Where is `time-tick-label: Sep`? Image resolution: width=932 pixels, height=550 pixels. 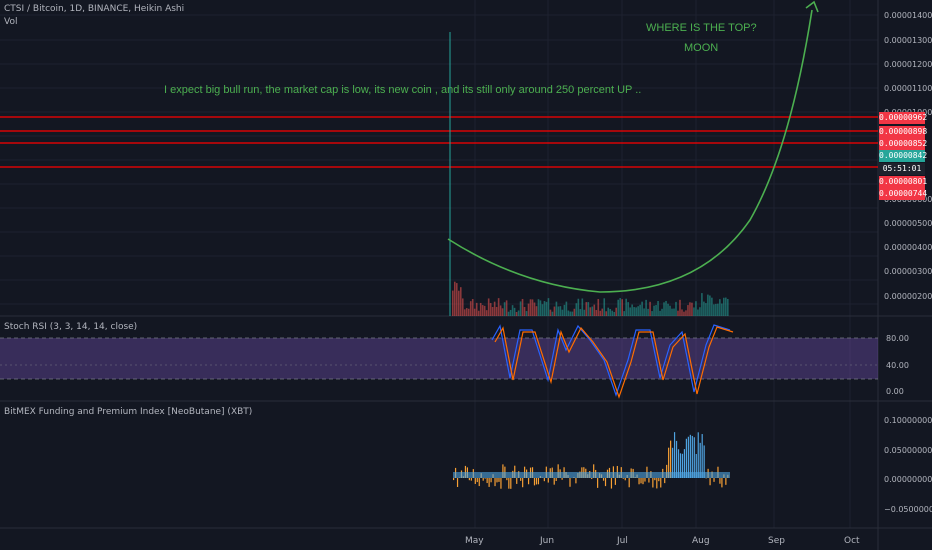
time-tick-label: Sep is located at coordinates (776, 541).